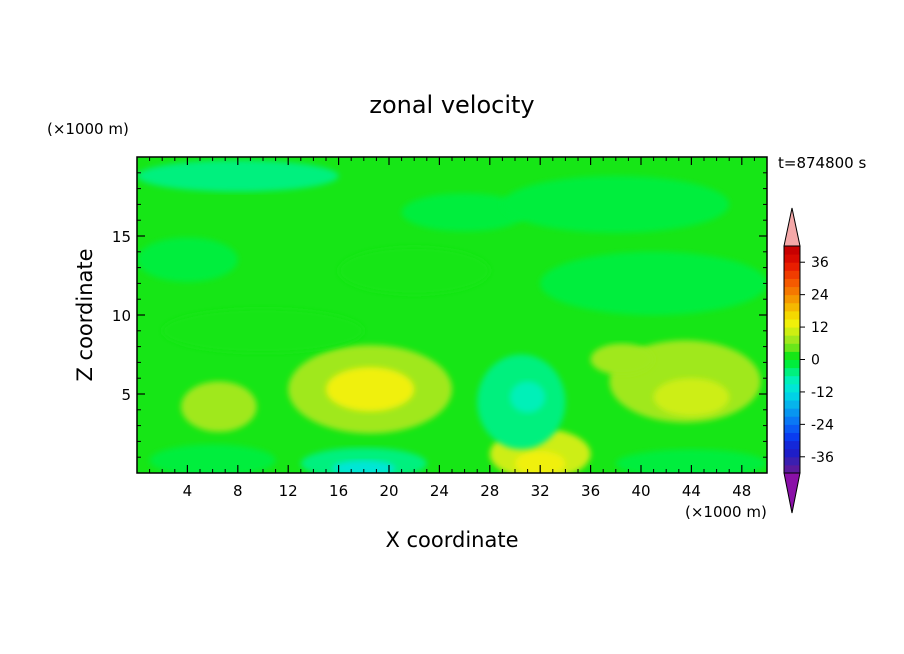 This screenshot has height=654, width=904. Describe the element at coordinates (820, 328) in the screenshot. I see `colorbar-tick-label: 12` at that location.